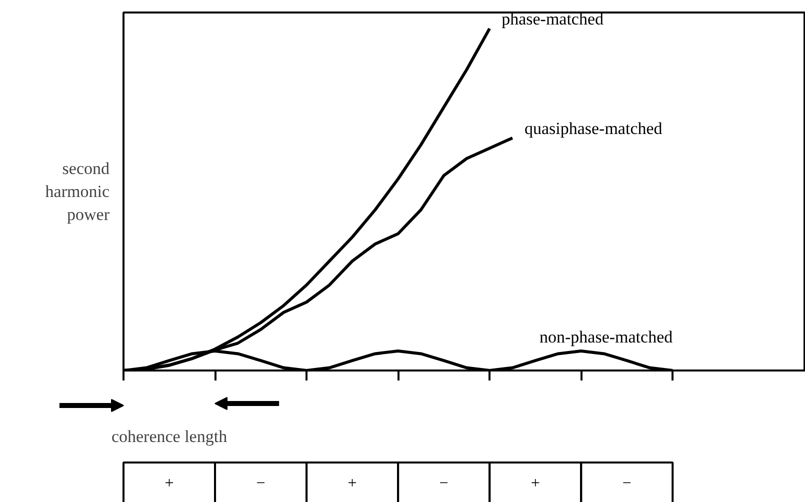 The height and width of the screenshot is (502, 805). I want to click on text: coherence length, so click(169, 436).